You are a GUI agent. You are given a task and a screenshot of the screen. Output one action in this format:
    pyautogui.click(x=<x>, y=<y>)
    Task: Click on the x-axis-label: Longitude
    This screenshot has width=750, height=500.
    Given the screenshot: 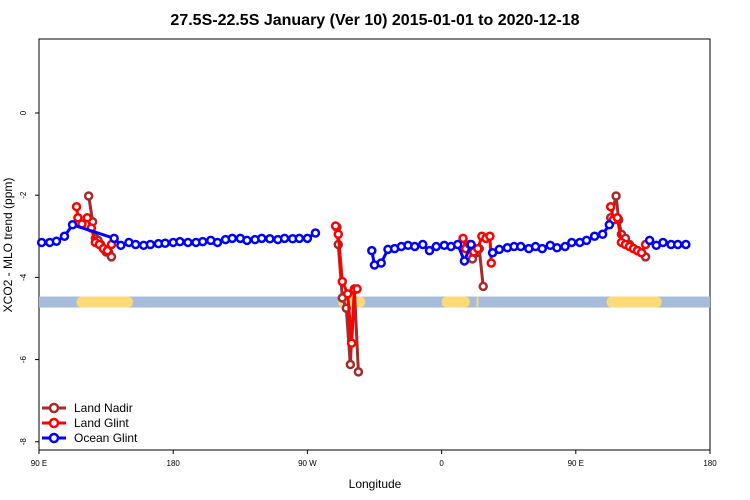 What is the action you would take?
    pyautogui.click(x=375, y=484)
    